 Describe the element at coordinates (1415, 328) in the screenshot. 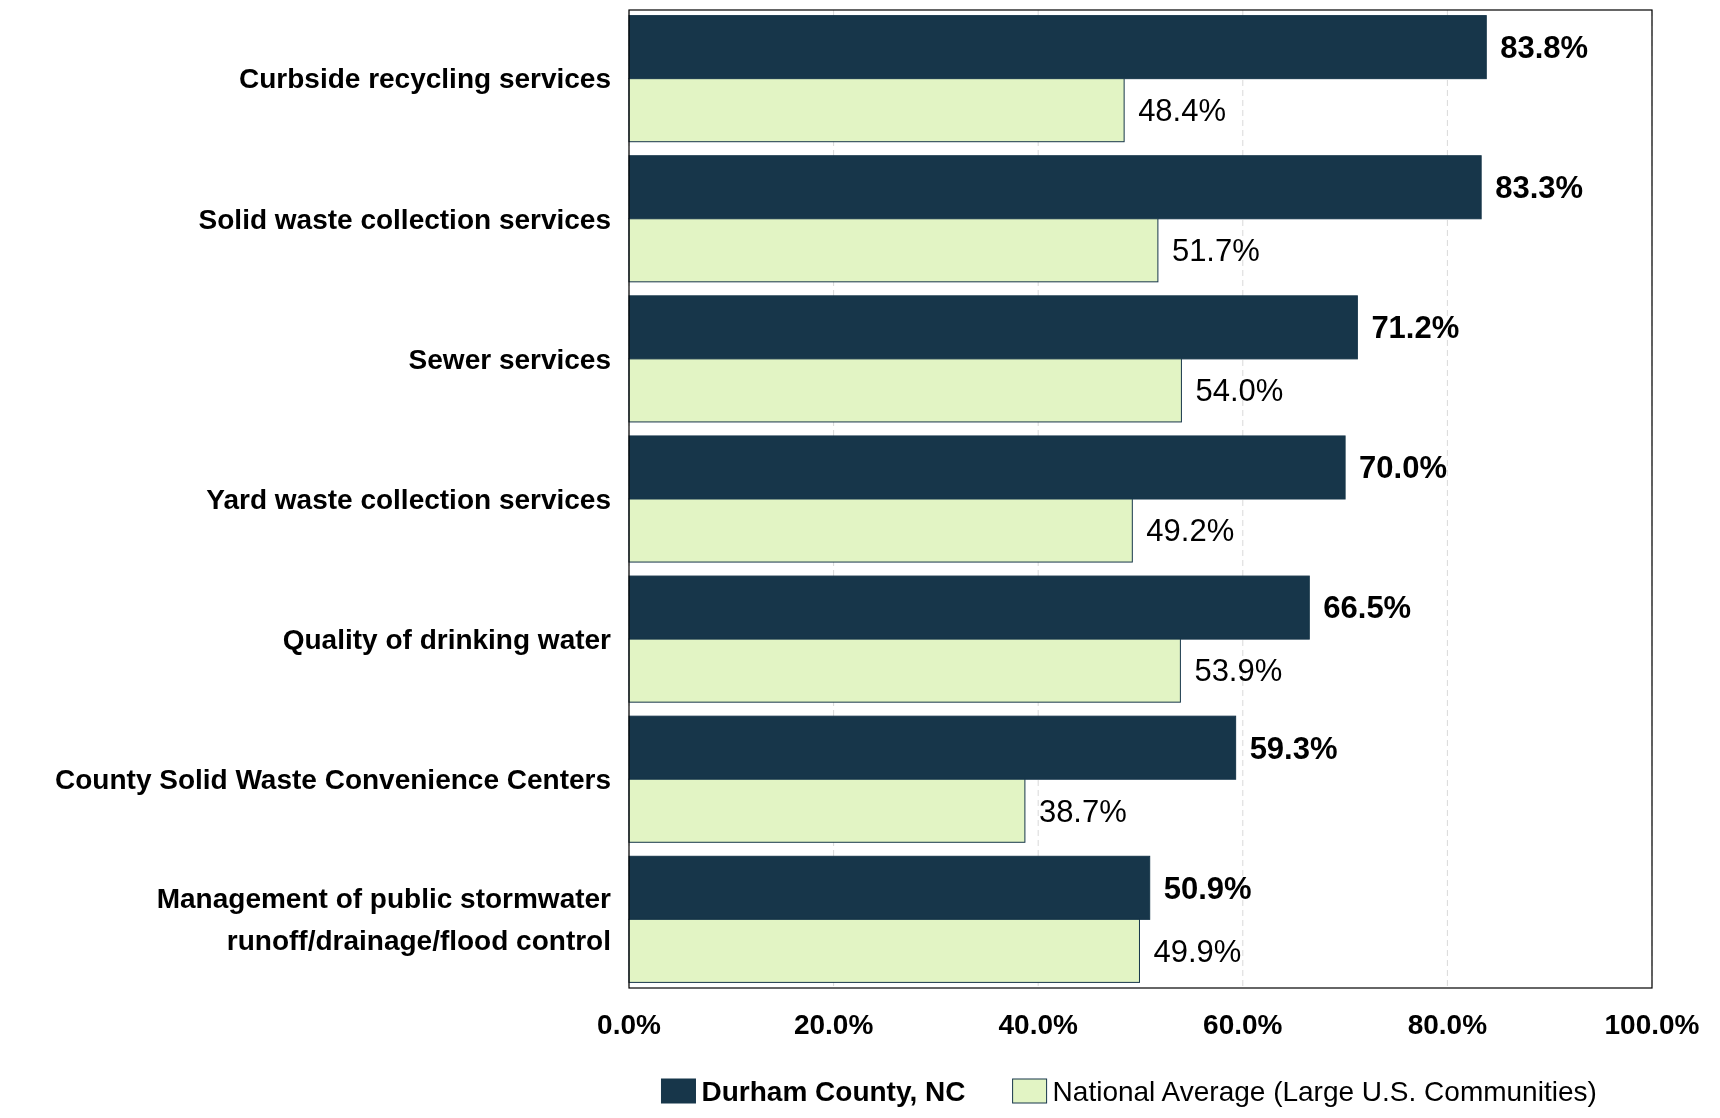

I see `data-label: 71.2%` at that location.